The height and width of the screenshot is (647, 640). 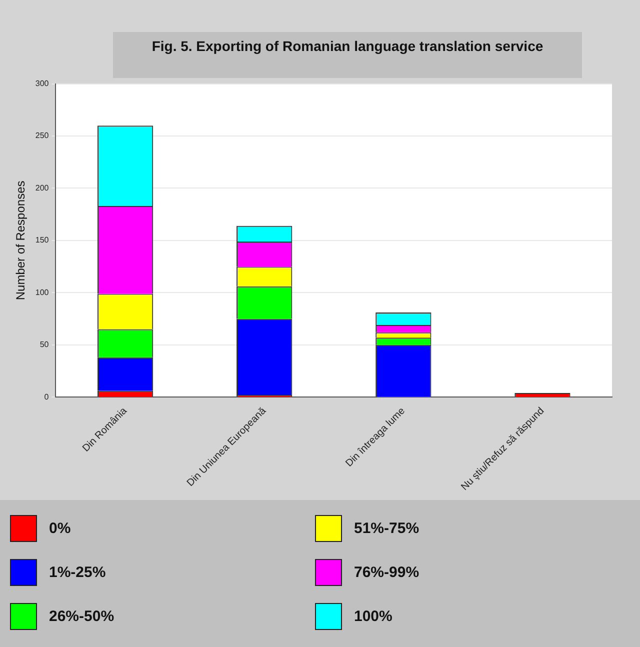 What do you see at coordinates (42, 292) in the screenshot?
I see `y-tick-label: 100` at bounding box center [42, 292].